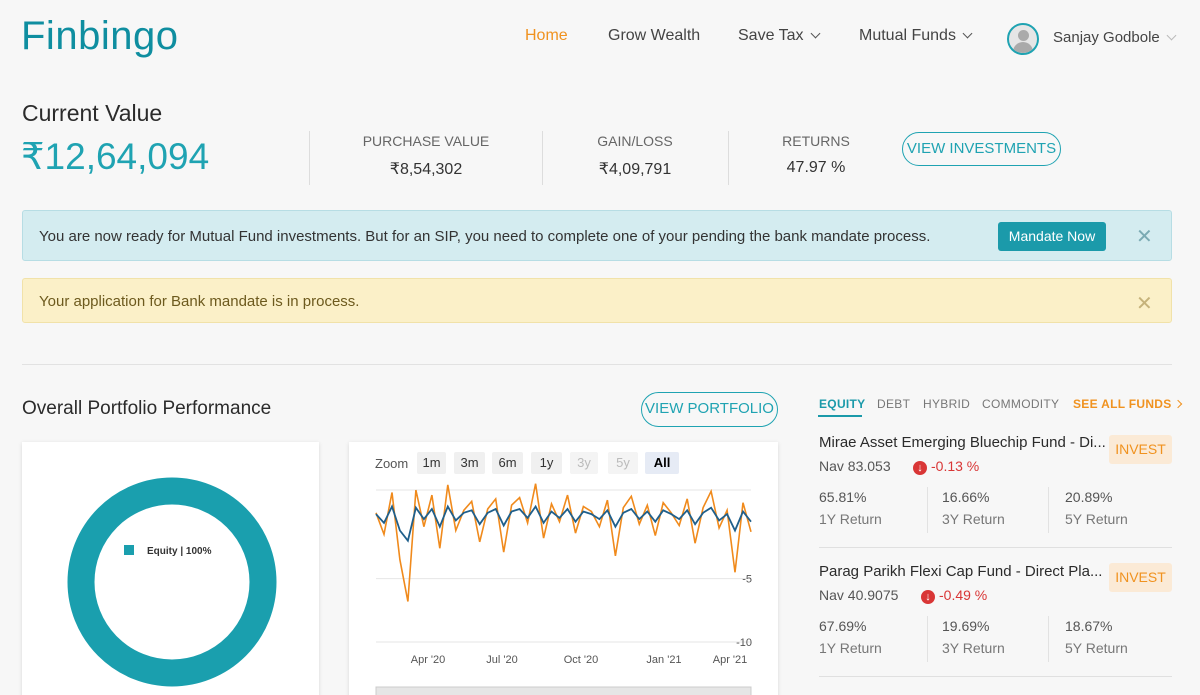 The width and height of the screenshot is (1200, 695). Describe the element at coordinates (907, 35) in the screenshot. I see `nav-mutual-funds-label: Mutual Funds` at that location.